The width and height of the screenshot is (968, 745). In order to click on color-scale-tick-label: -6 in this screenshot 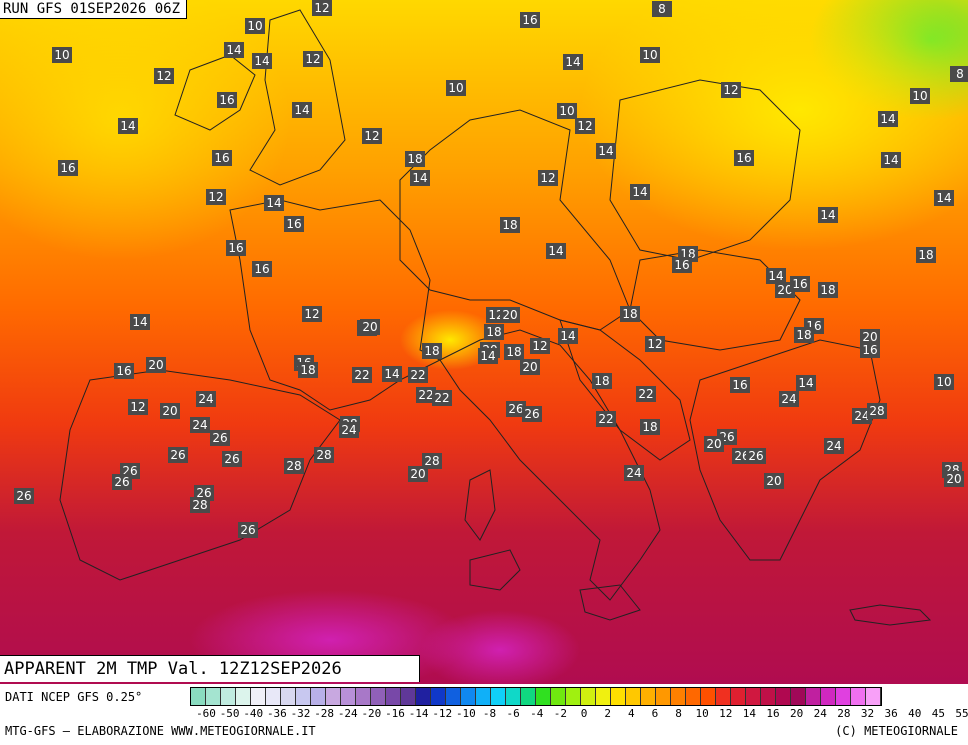, I will do `click(513, 713)`.